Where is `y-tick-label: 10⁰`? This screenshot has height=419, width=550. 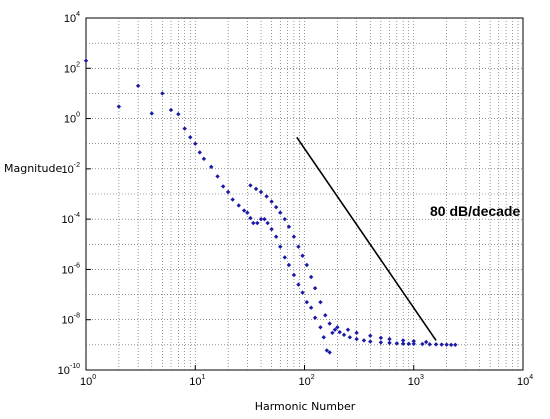 y-tick-label: 10⁰ is located at coordinates (72, 119).